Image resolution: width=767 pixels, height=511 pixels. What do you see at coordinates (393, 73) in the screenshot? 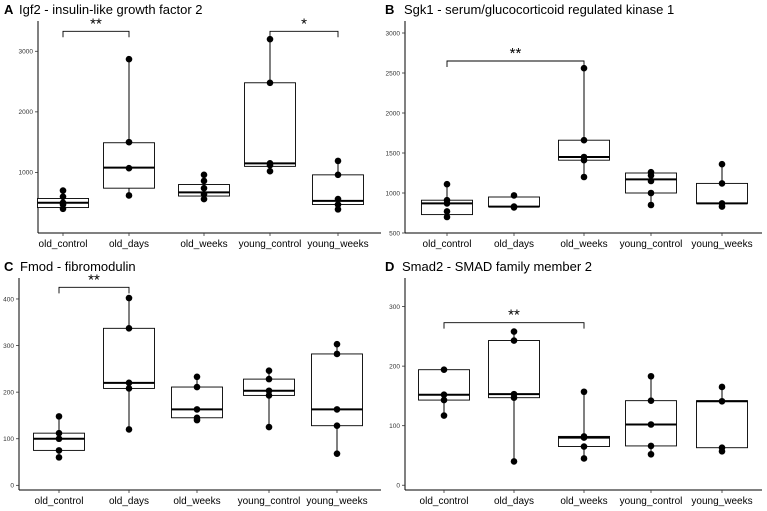
I see `y-tick-label: 2500` at bounding box center [393, 73].